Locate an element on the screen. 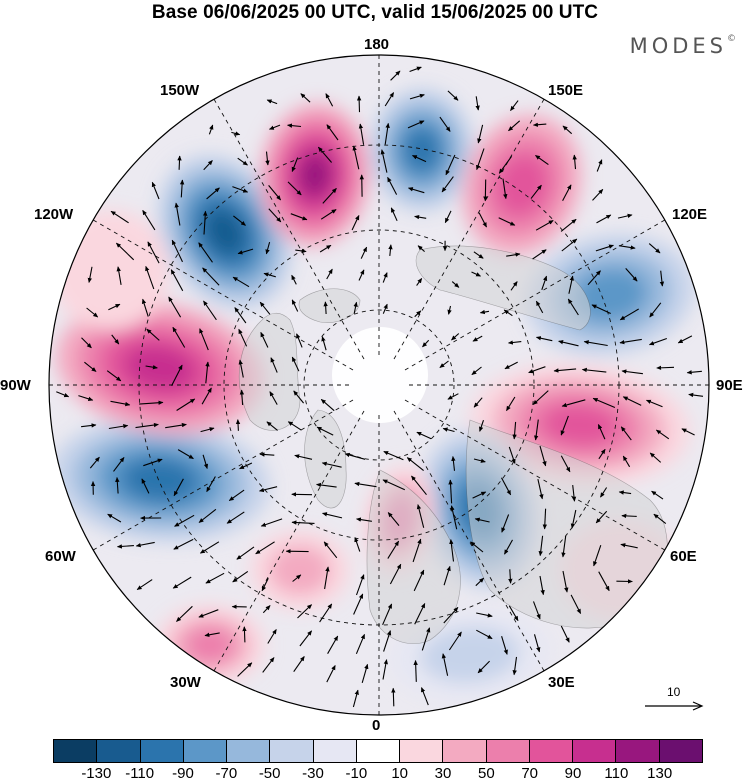 This screenshot has height=783, width=750. meridian-line is located at coordinates (469, 229).